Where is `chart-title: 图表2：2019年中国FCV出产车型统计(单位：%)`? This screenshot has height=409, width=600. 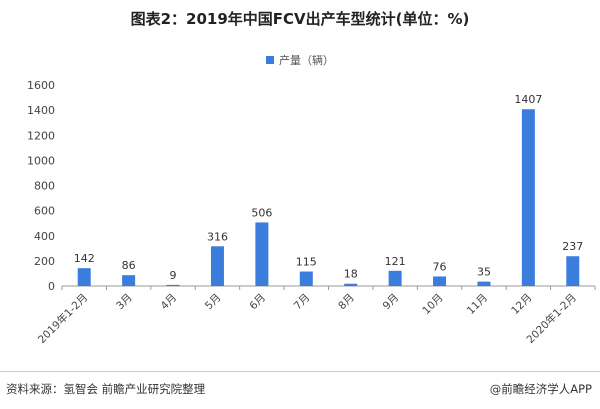 chart-title: 图表2：2019年中国FCV出产车型统计(单位：%) is located at coordinates (300, 19).